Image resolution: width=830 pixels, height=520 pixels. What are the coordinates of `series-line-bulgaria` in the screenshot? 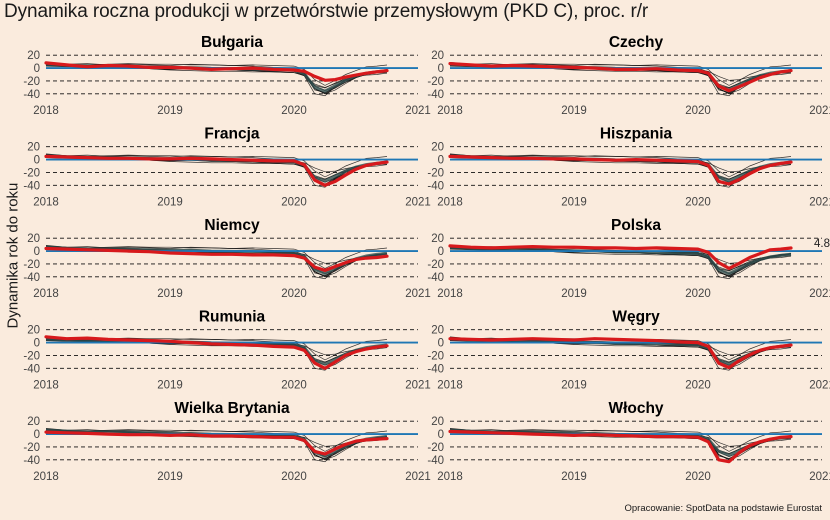 It's located at (216, 71).